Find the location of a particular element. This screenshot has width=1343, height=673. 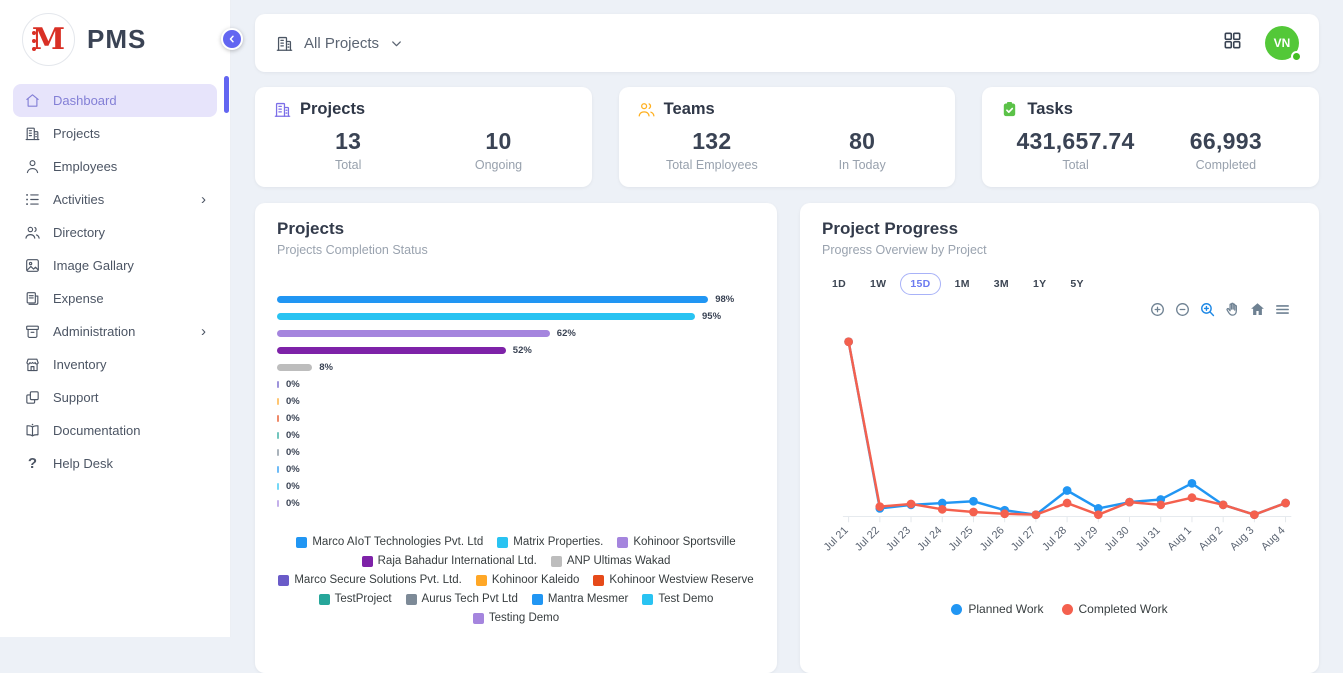

selection-zoom-icon is located at coordinates (1207, 309).